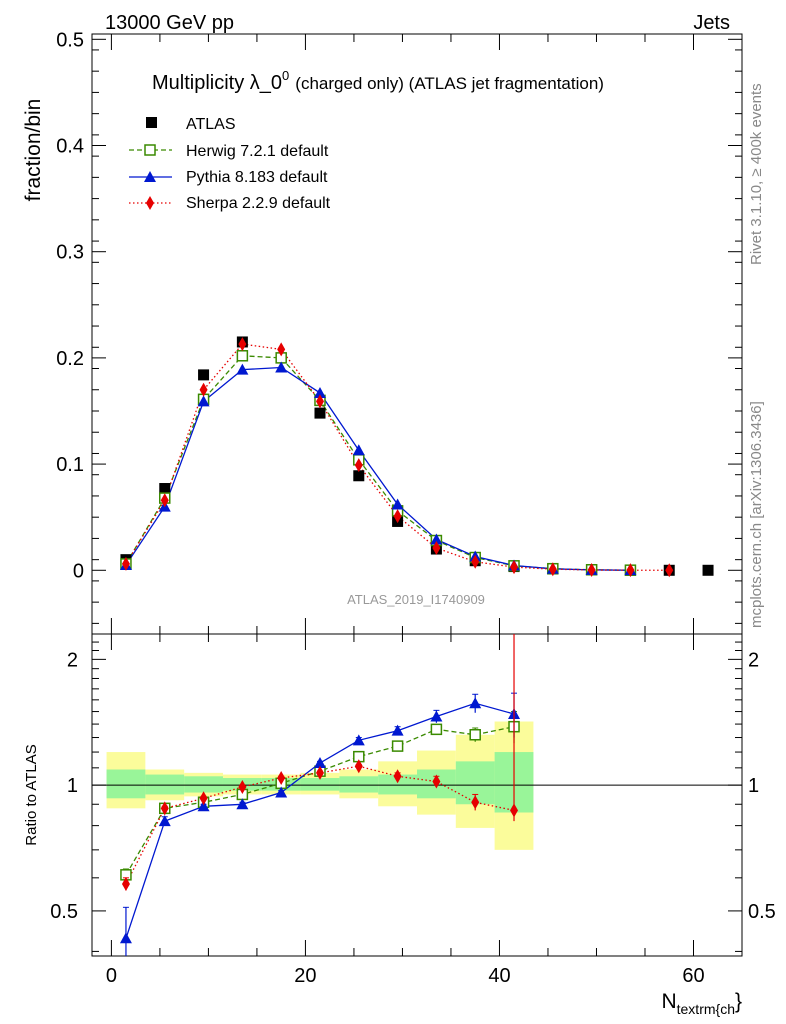 Image resolution: width=786 pixels, height=1024 pixels. Describe the element at coordinates (150, 150) in the screenshot. I see `legend-herwig-marker` at that location.